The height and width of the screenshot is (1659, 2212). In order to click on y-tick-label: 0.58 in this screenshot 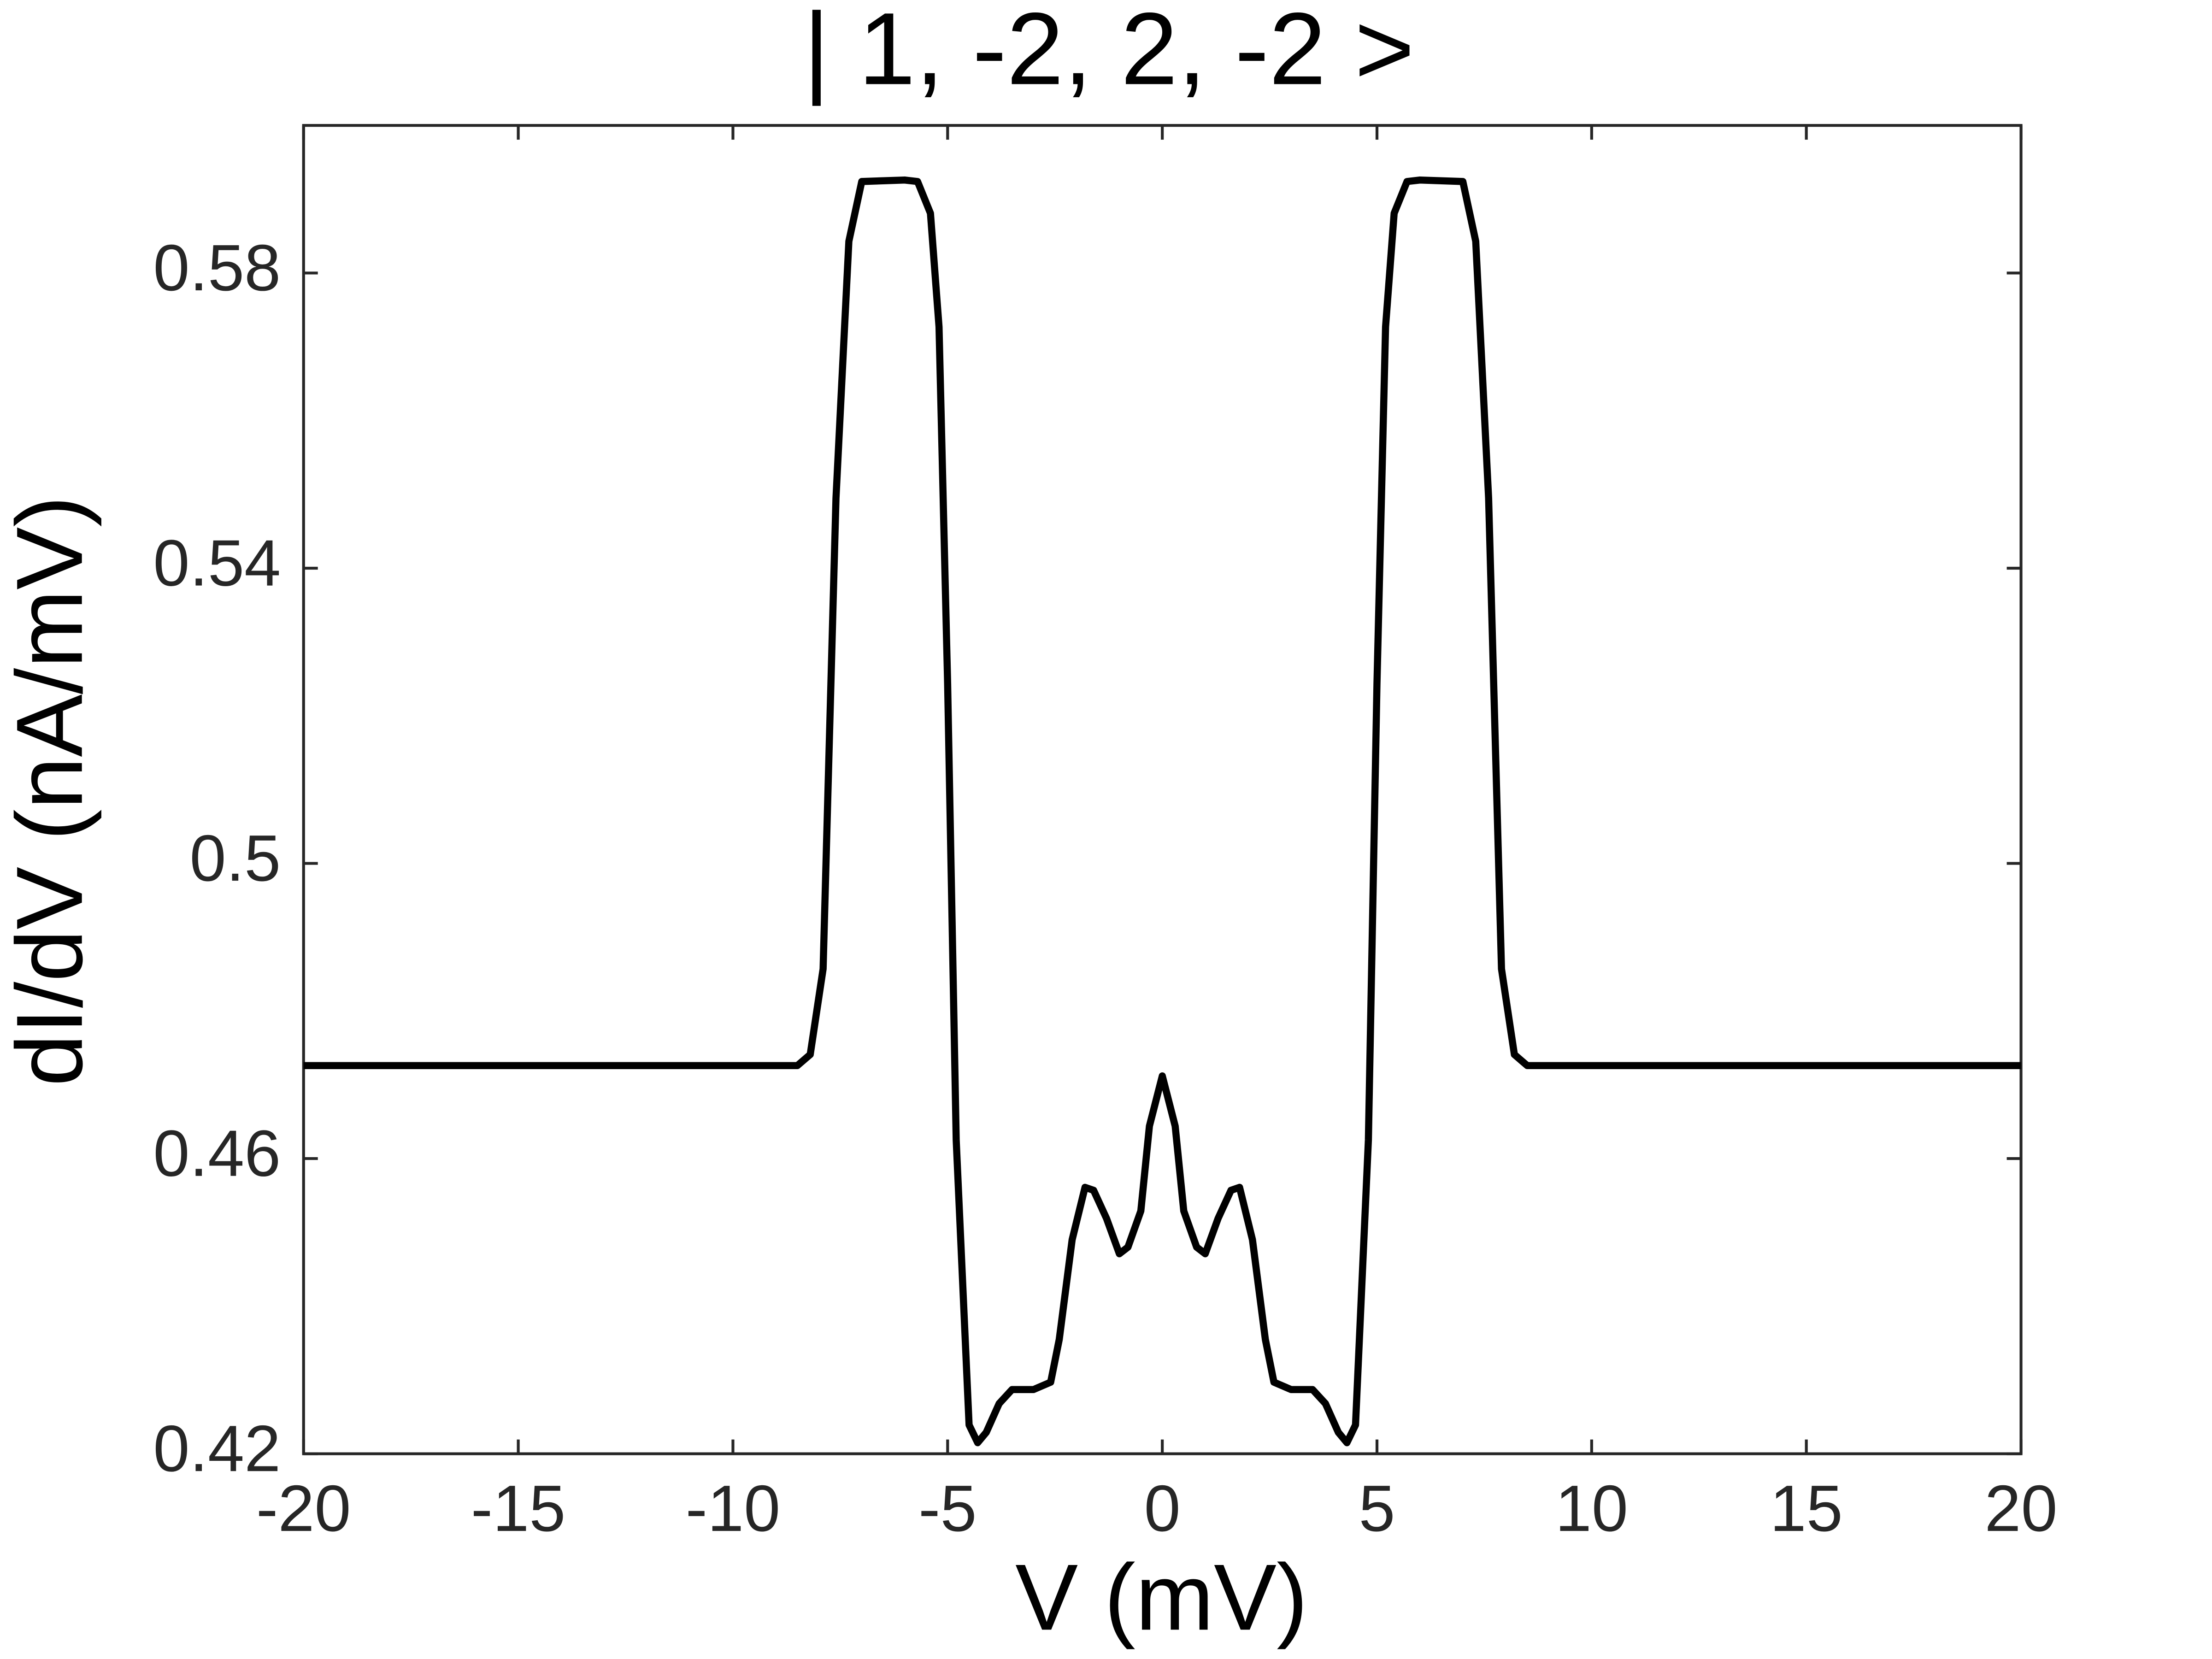, I will do `click(217, 268)`.